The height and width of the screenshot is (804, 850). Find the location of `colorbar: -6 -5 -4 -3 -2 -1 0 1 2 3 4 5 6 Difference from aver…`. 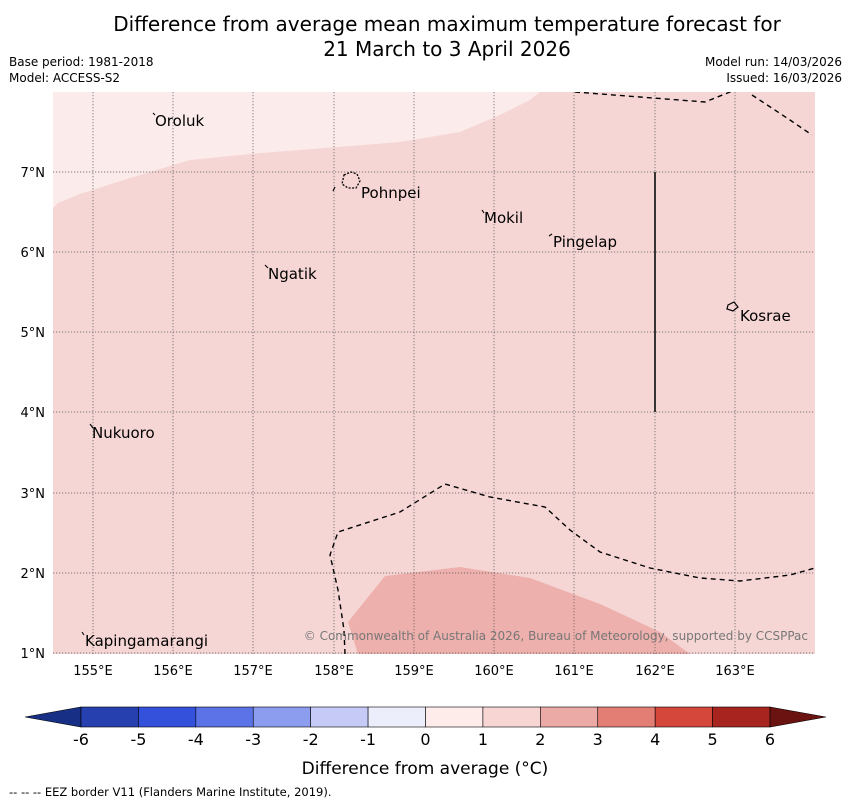

colorbar: -6 -5 -4 -3 -2 -1 0 1 2 3 4 5 6 Difference from aver… is located at coordinates (425, 742).